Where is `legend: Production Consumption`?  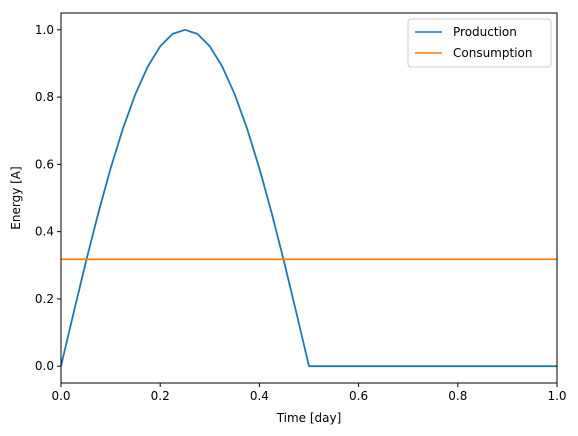
legend: Production Consumption is located at coordinates (479, 43).